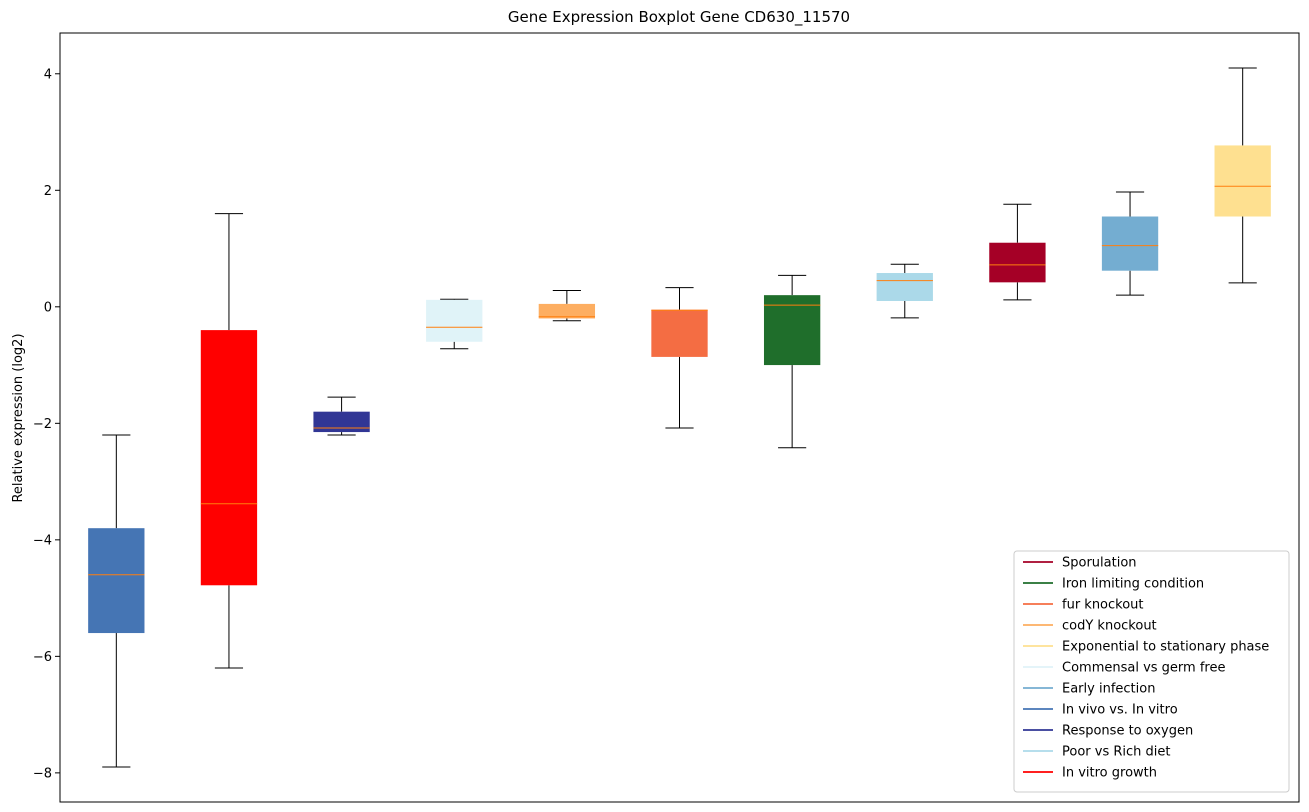  Describe the element at coordinates (42, 540) in the screenshot. I see `y-tick-label: −4` at that location.